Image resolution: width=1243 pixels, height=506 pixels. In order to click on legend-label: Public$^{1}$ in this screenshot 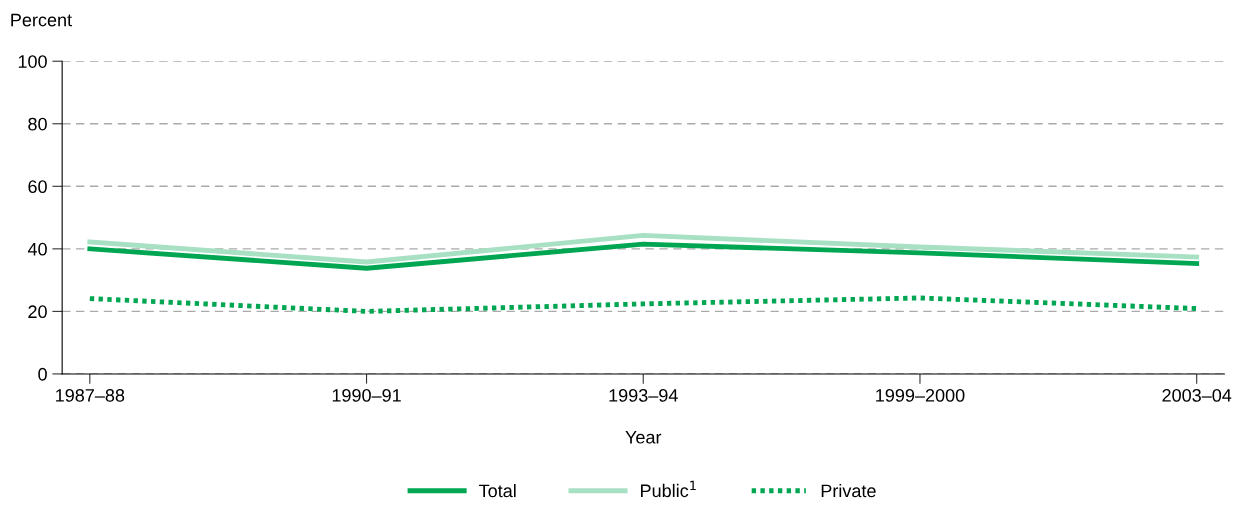, I will do `click(668, 489)`.